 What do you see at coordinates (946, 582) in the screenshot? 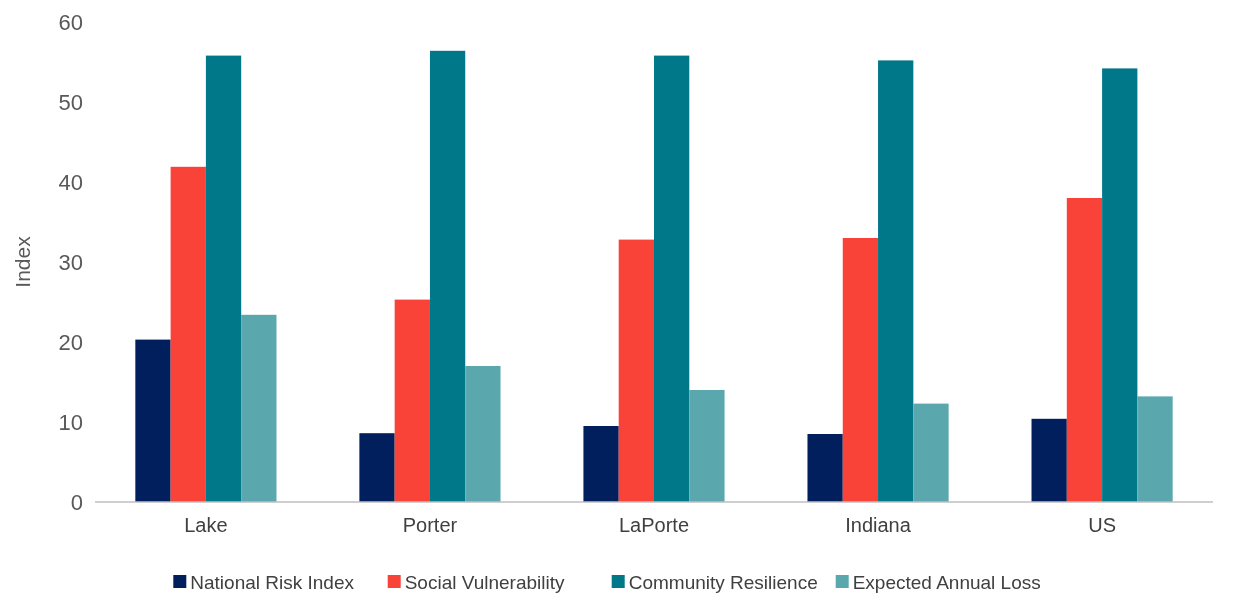
I see `legend-label: Expected Annual Loss` at bounding box center [946, 582].